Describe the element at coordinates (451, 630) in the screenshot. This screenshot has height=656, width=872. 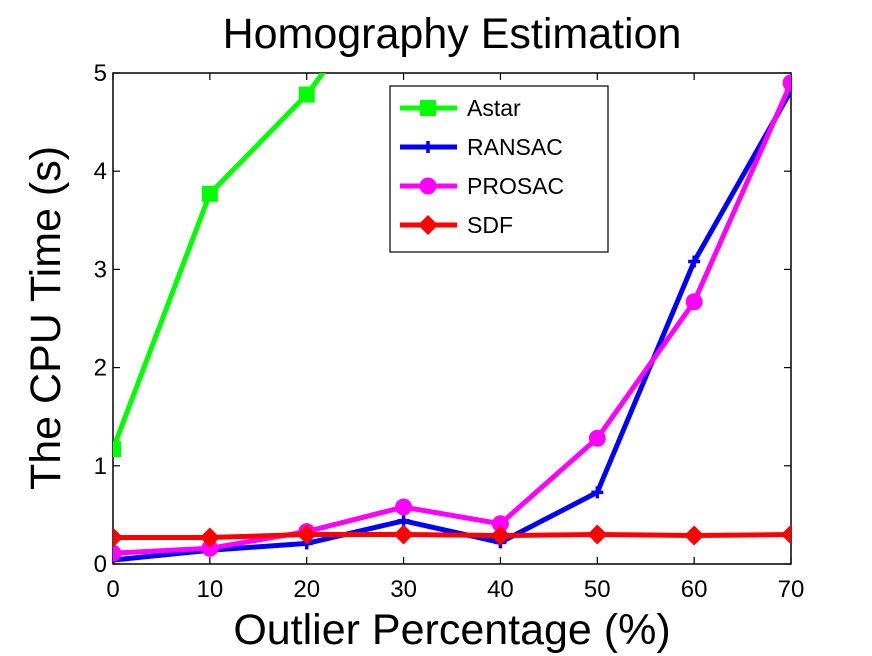
I see `x-axis-label: Outlier Percentage (%)` at that location.